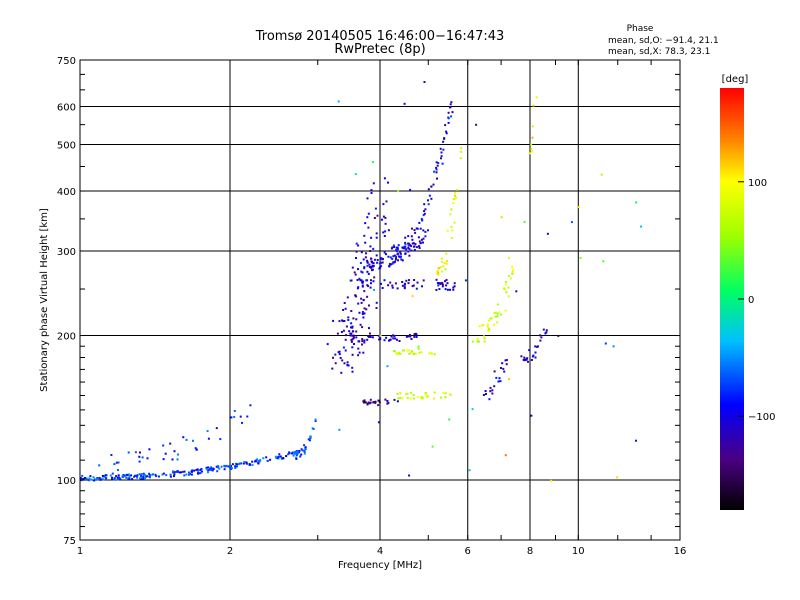 The width and height of the screenshot is (800, 600). What do you see at coordinates (663, 41) in the screenshot?
I see `phase-legend-o: mean, sd,O: −91.4, 21.1` at bounding box center [663, 41].